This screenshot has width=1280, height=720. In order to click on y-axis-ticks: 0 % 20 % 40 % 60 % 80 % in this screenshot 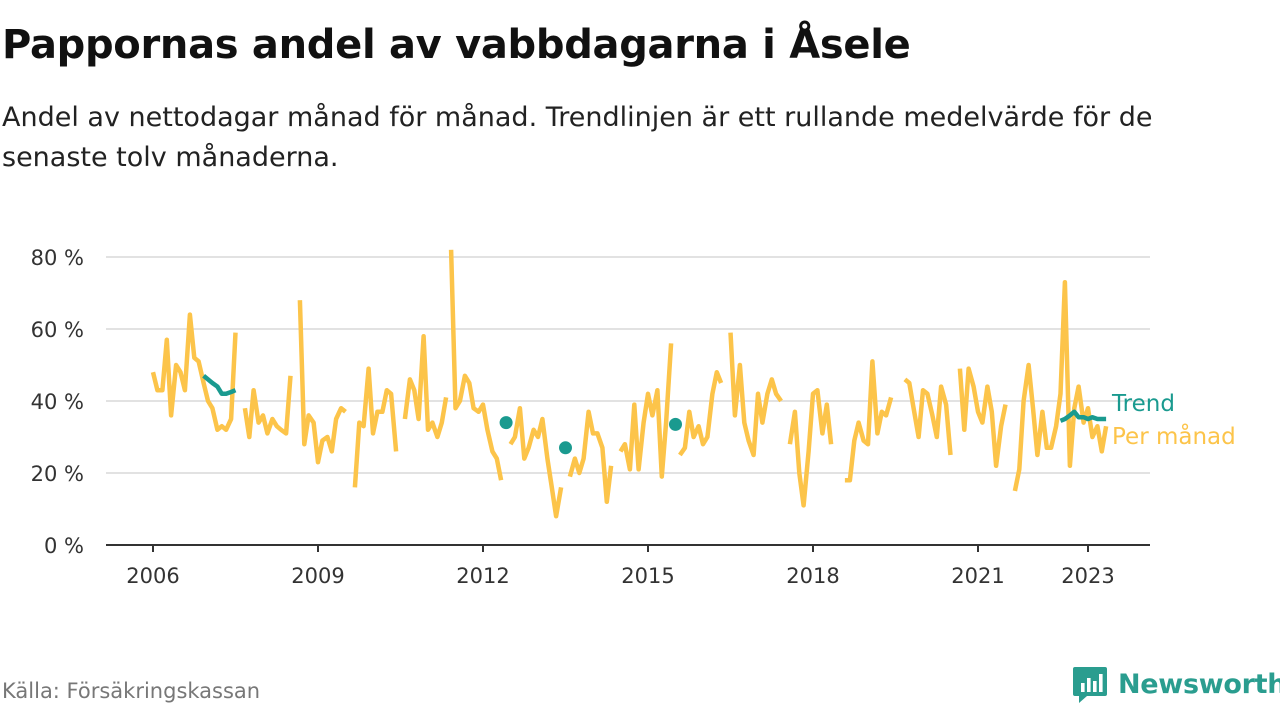, I will do `click(57, 402)`.